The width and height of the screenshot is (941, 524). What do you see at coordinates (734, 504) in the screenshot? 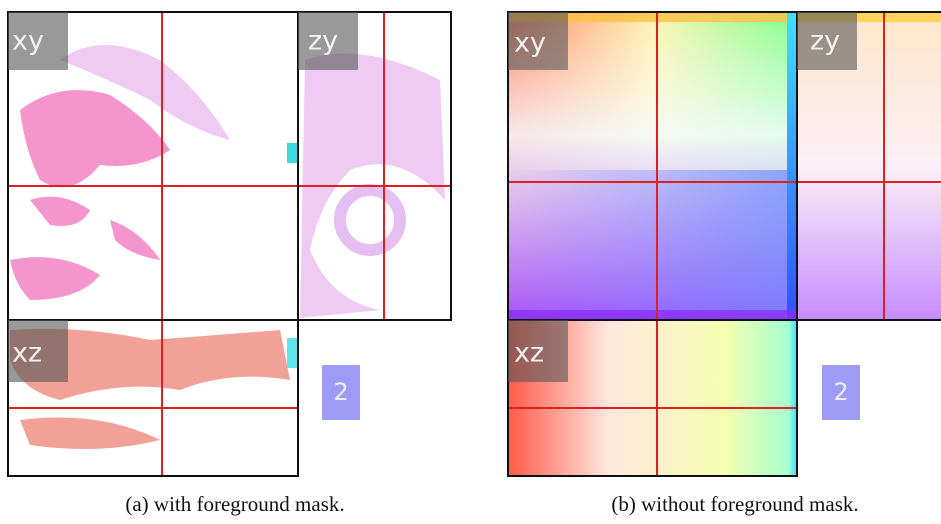
I see `caption: (b) without foreground mask.` at bounding box center [734, 504].